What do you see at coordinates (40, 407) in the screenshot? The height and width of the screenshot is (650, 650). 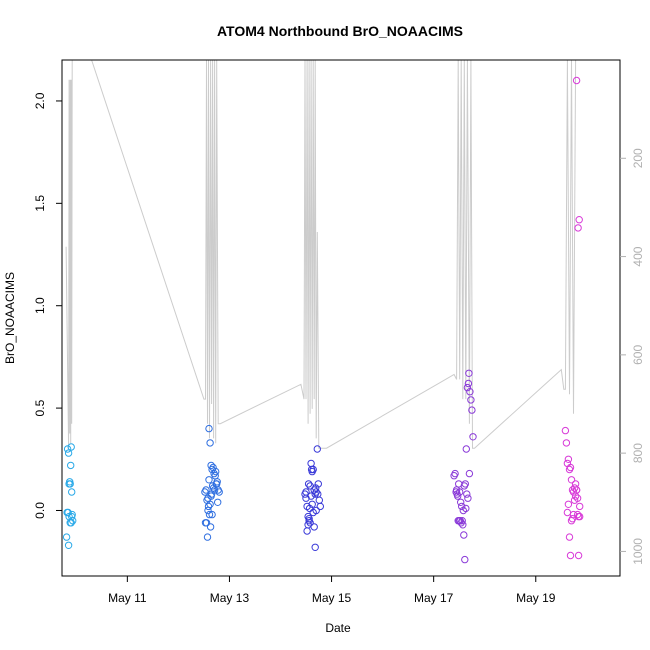 I see `y-tick-label: 0.5` at bounding box center [40, 407].